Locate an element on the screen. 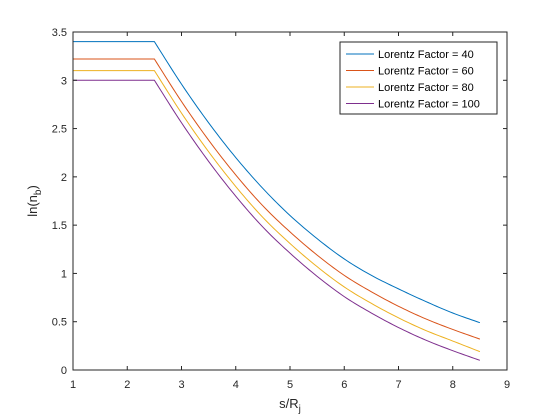 The width and height of the screenshot is (560, 420). y-tick-label: 1 is located at coordinates (64, 274).